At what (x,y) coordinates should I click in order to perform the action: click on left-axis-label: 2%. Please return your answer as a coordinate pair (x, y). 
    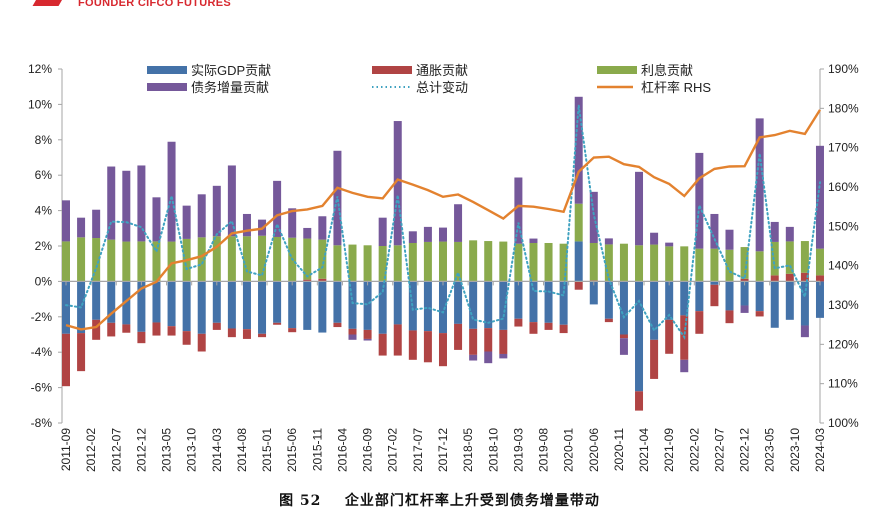
    Looking at the image, I should click on (44, 246).